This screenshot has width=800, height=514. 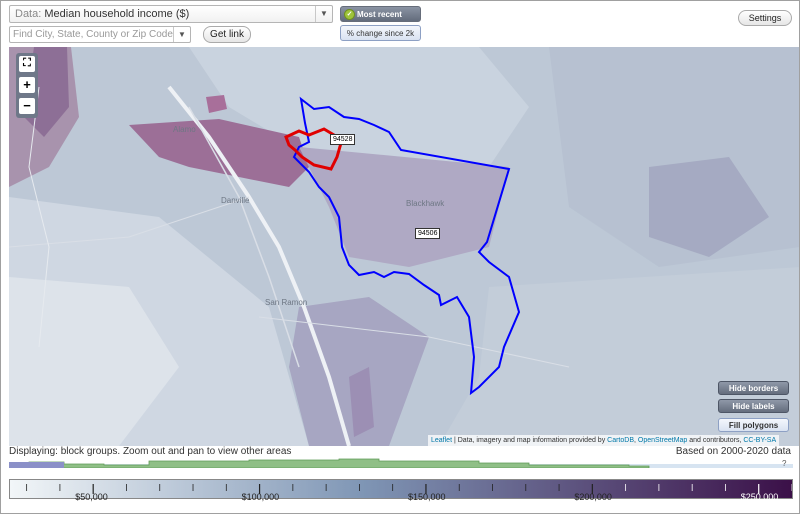 I want to click on zip-94528-boundary, so click(x=313, y=149).